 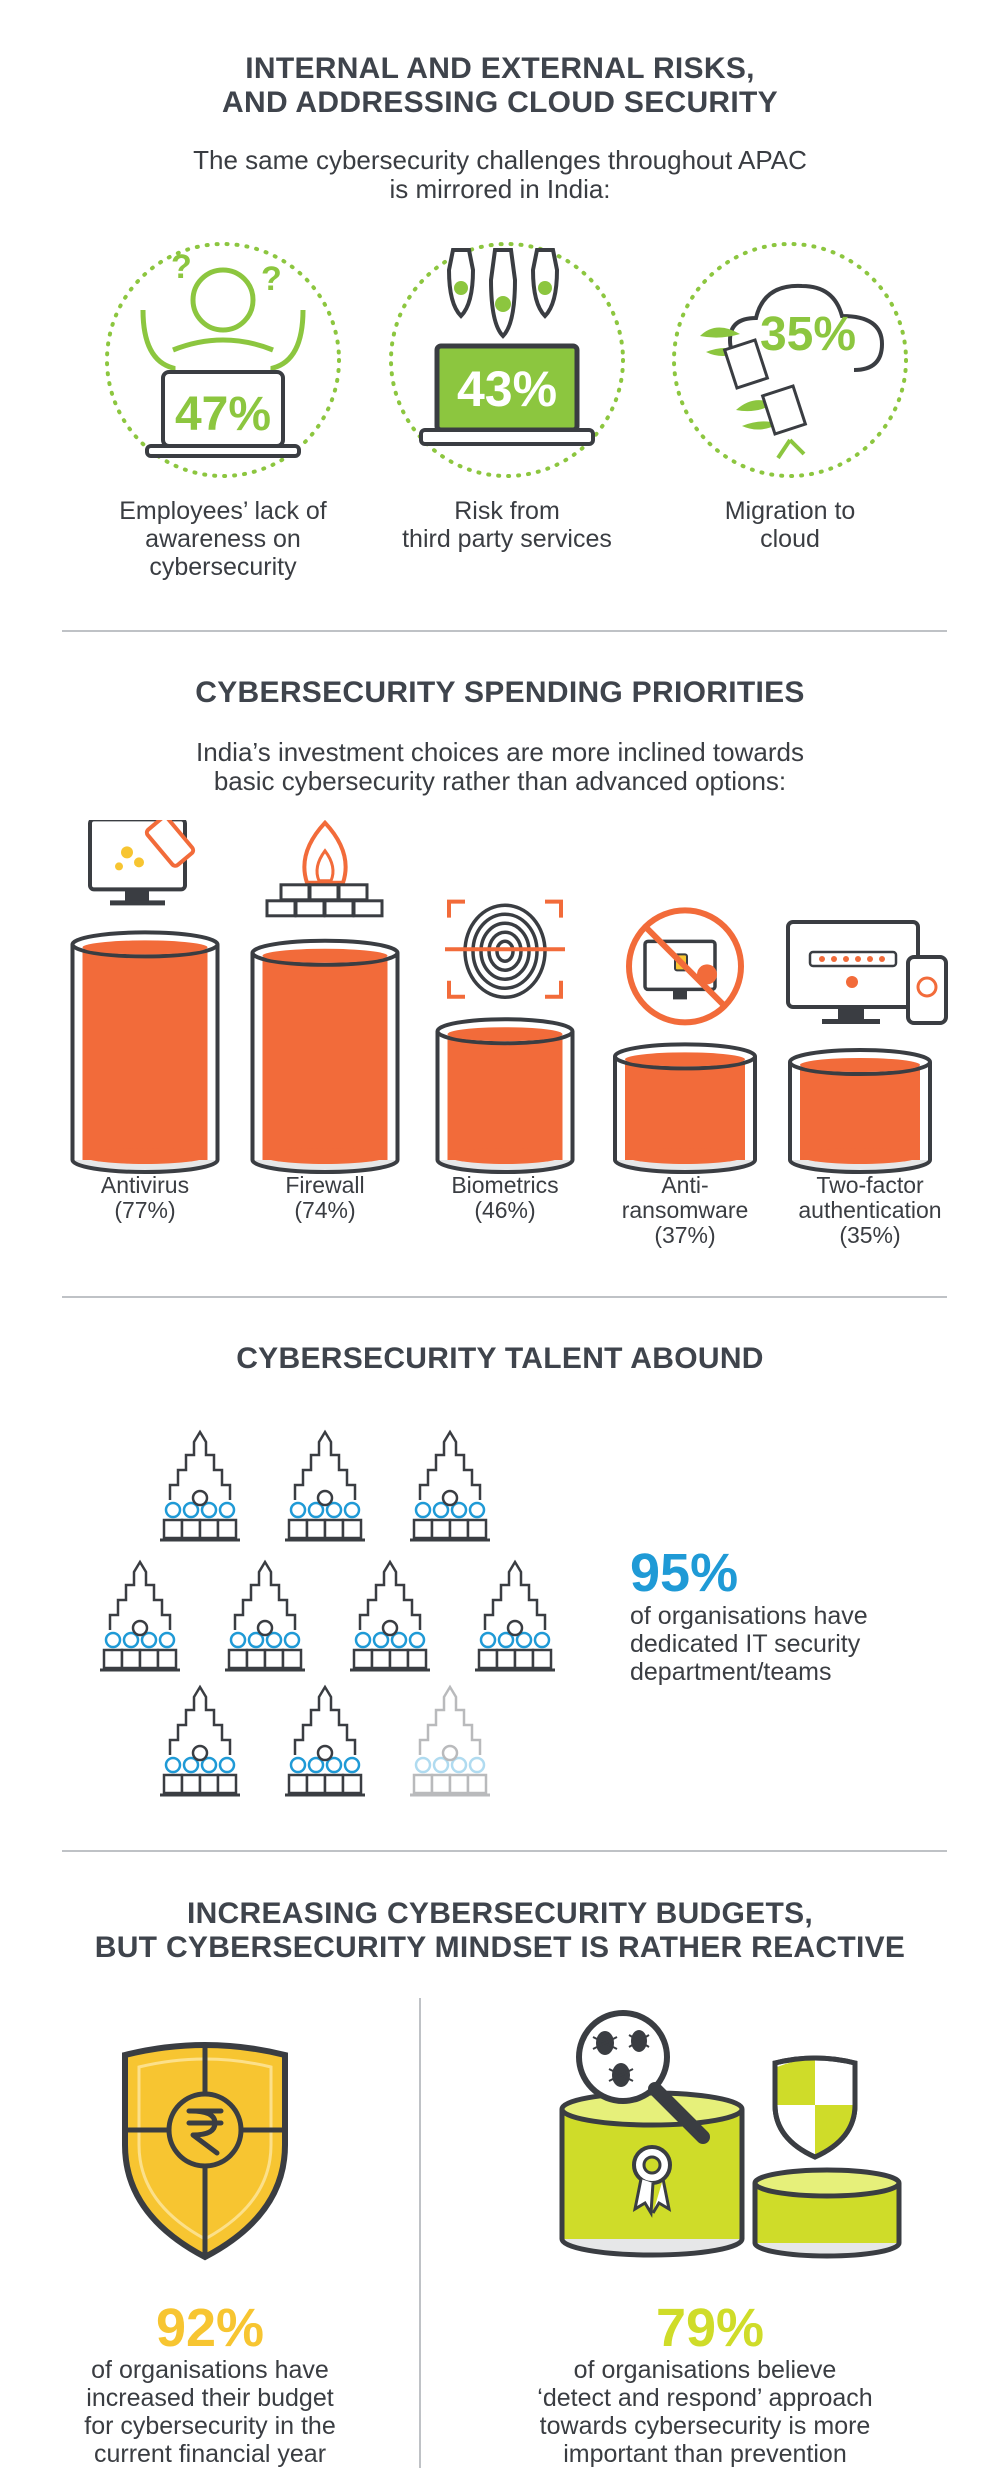 What do you see at coordinates (730, 2135) in the screenshot?
I see `bug-magnifier-icon` at bounding box center [730, 2135].